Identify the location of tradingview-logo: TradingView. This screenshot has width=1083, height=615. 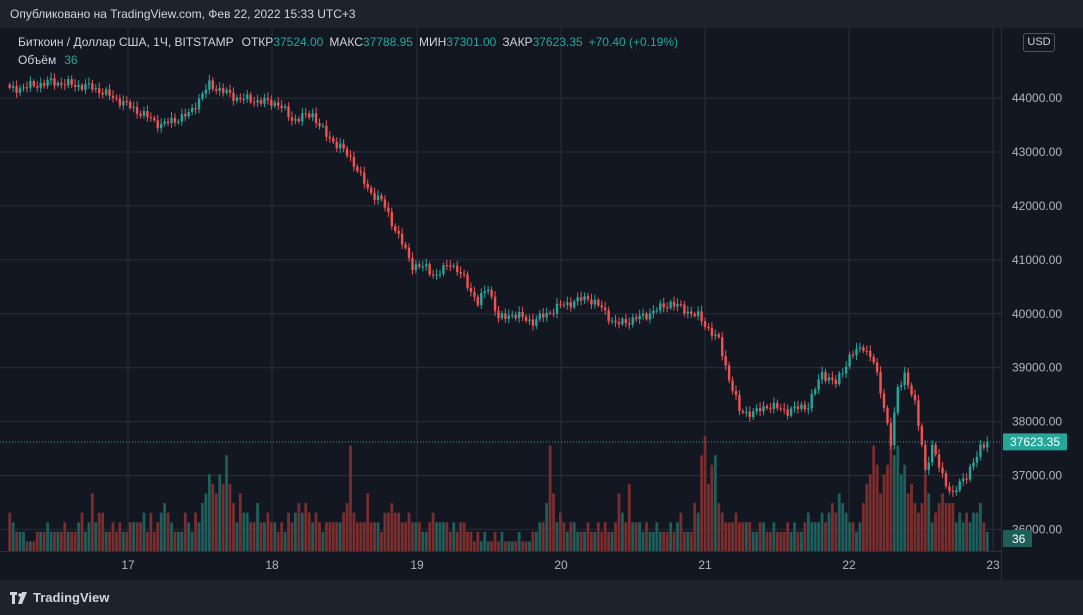
(59, 597).